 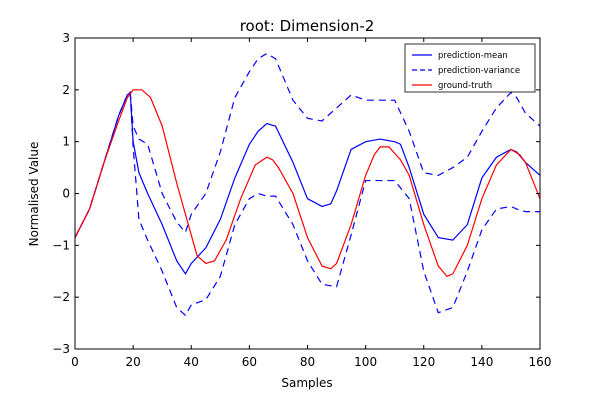 I want to click on y-tick-label: 0, so click(x=66, y=194).